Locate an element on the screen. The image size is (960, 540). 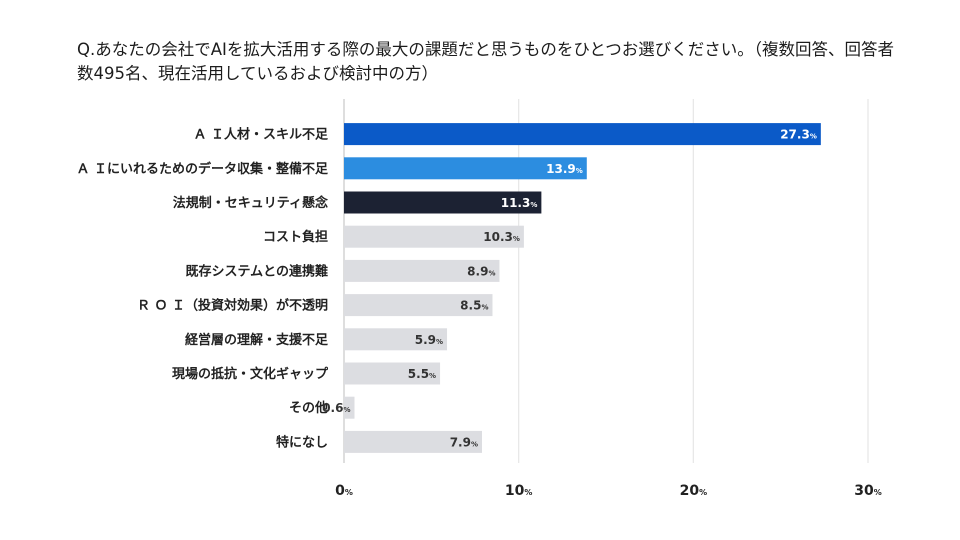
category-label: 既存システムとの連携難 is located at coordinates (257, 271).